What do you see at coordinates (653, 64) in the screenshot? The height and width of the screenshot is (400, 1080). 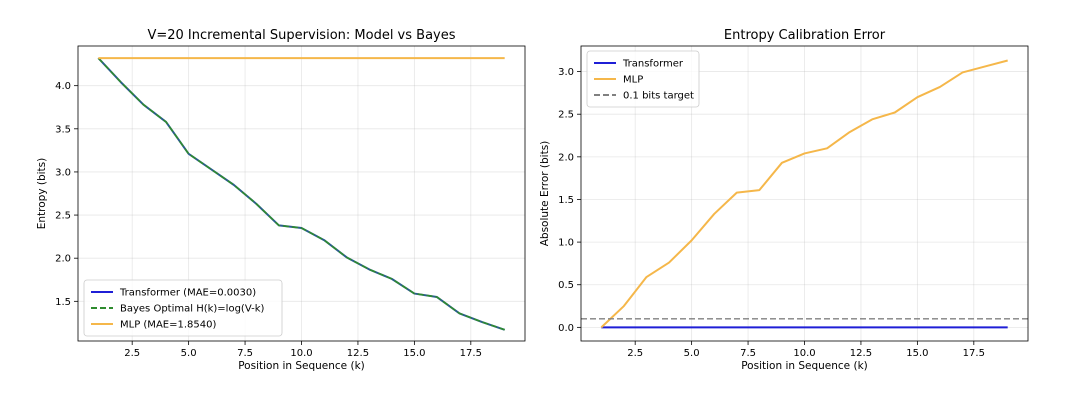 I see `legend-entry-0: Transformer` at bounding box center [653, 64].